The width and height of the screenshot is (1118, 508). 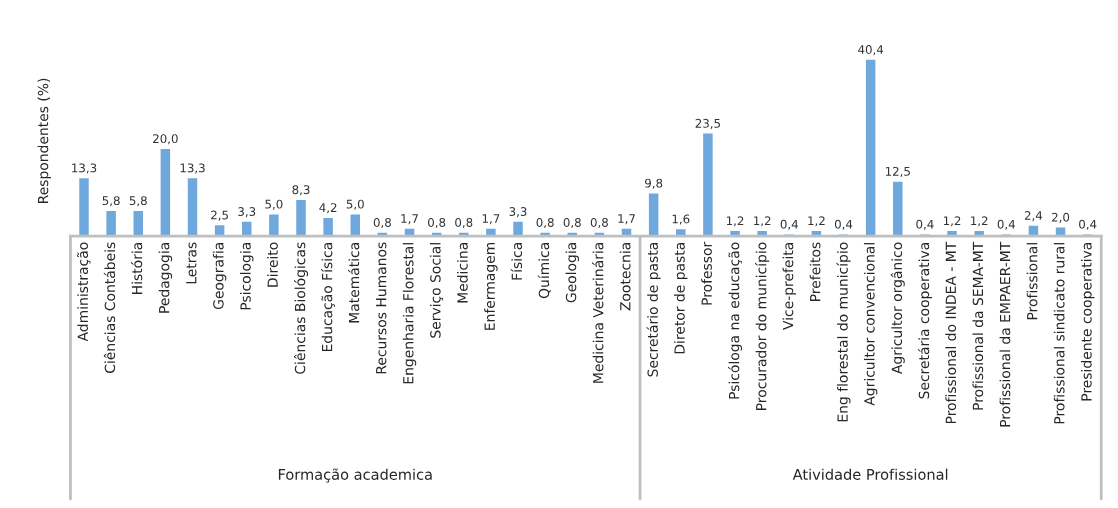 What do you see at coordinates (353, 283) in the screenshot?
I see `x-tick-label: Matemática` at bounding box center [353, 283].